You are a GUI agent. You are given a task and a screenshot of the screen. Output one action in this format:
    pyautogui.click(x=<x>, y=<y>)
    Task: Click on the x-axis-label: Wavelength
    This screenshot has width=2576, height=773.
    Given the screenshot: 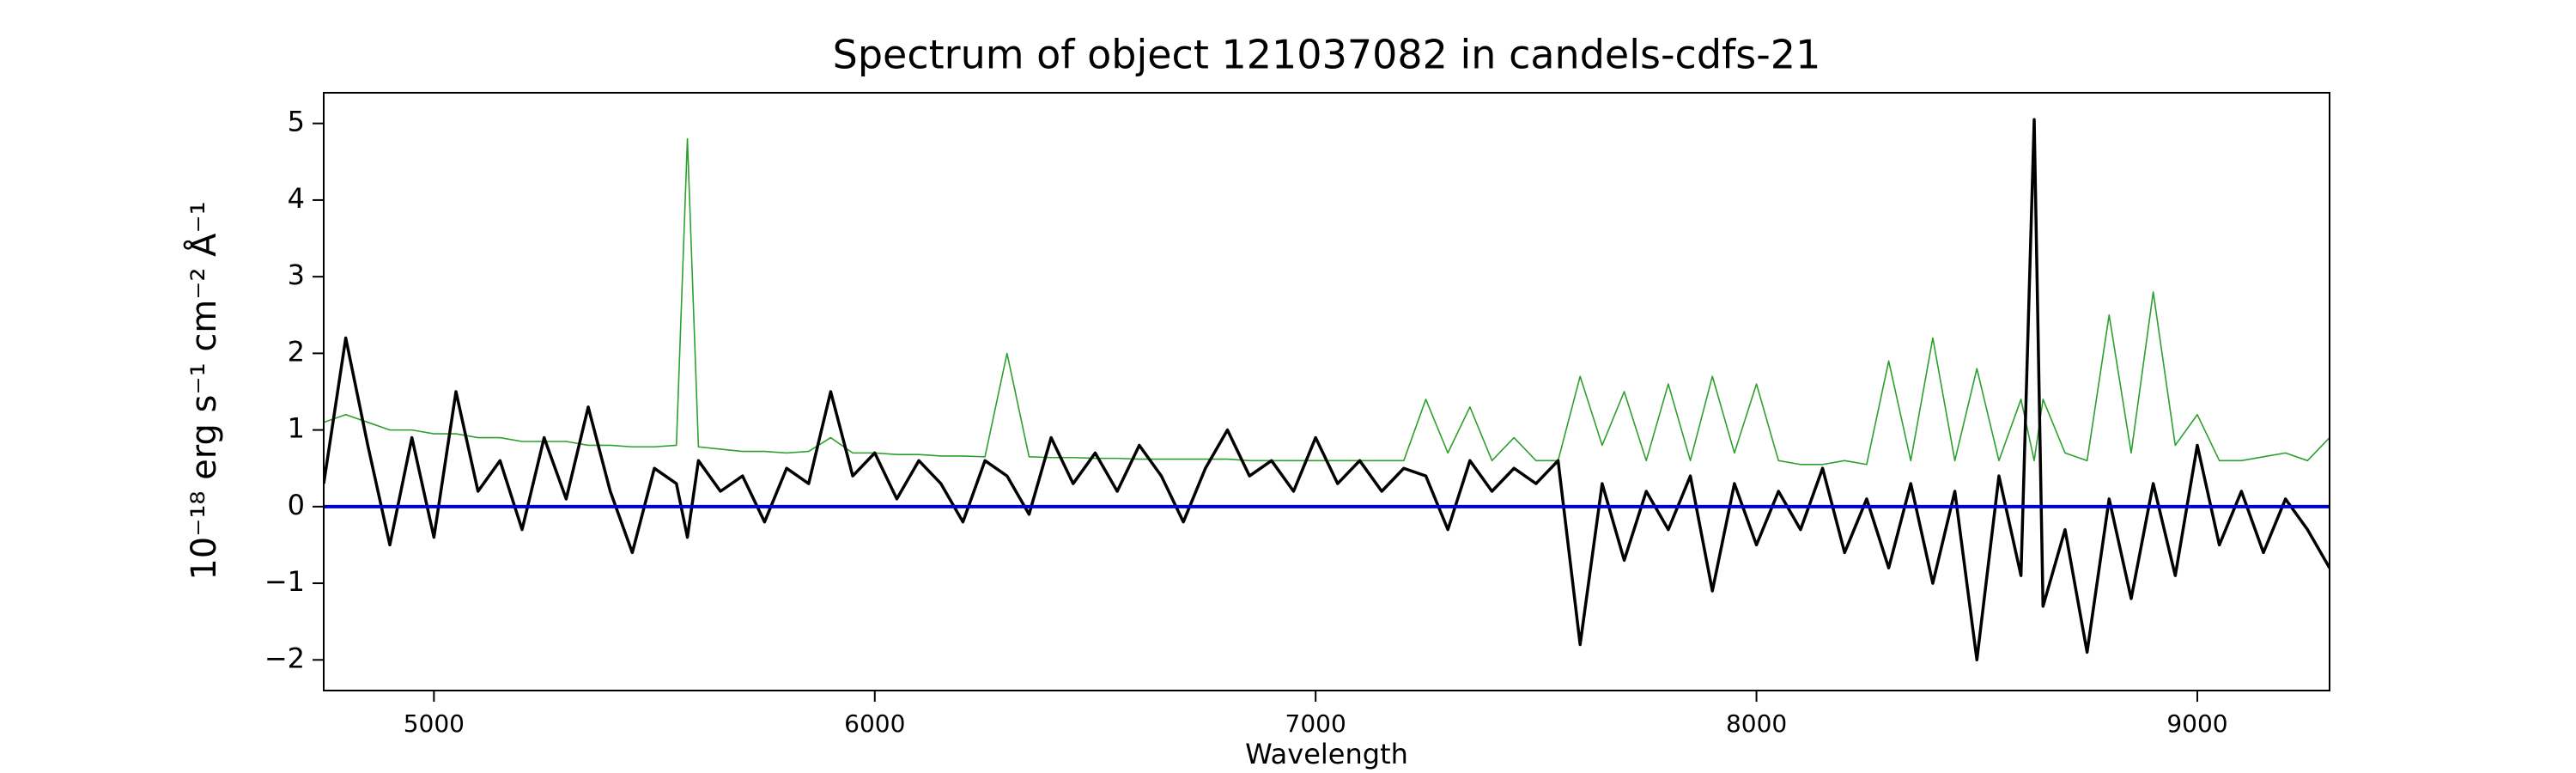 What is the action you would take?
    pyautogui.click(x=1327, y=754)
    